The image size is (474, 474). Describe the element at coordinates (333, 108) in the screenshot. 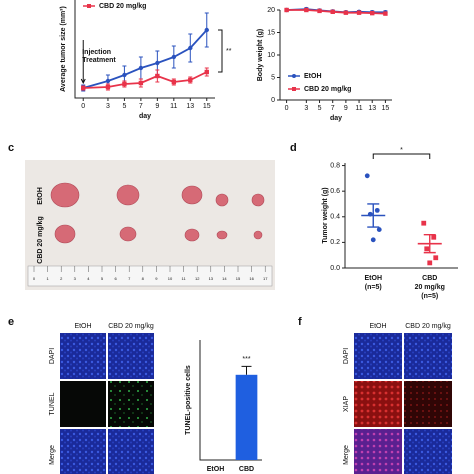

I see `x-tick-label: 7` at that location.